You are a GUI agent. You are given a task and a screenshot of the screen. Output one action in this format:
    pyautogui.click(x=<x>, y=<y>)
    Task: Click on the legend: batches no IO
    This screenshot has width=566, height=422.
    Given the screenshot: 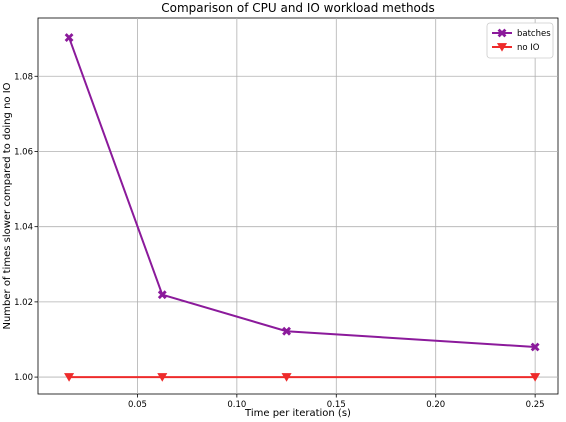 What is the action you would take?
    pyautogui.click(x=520, y=40)
    